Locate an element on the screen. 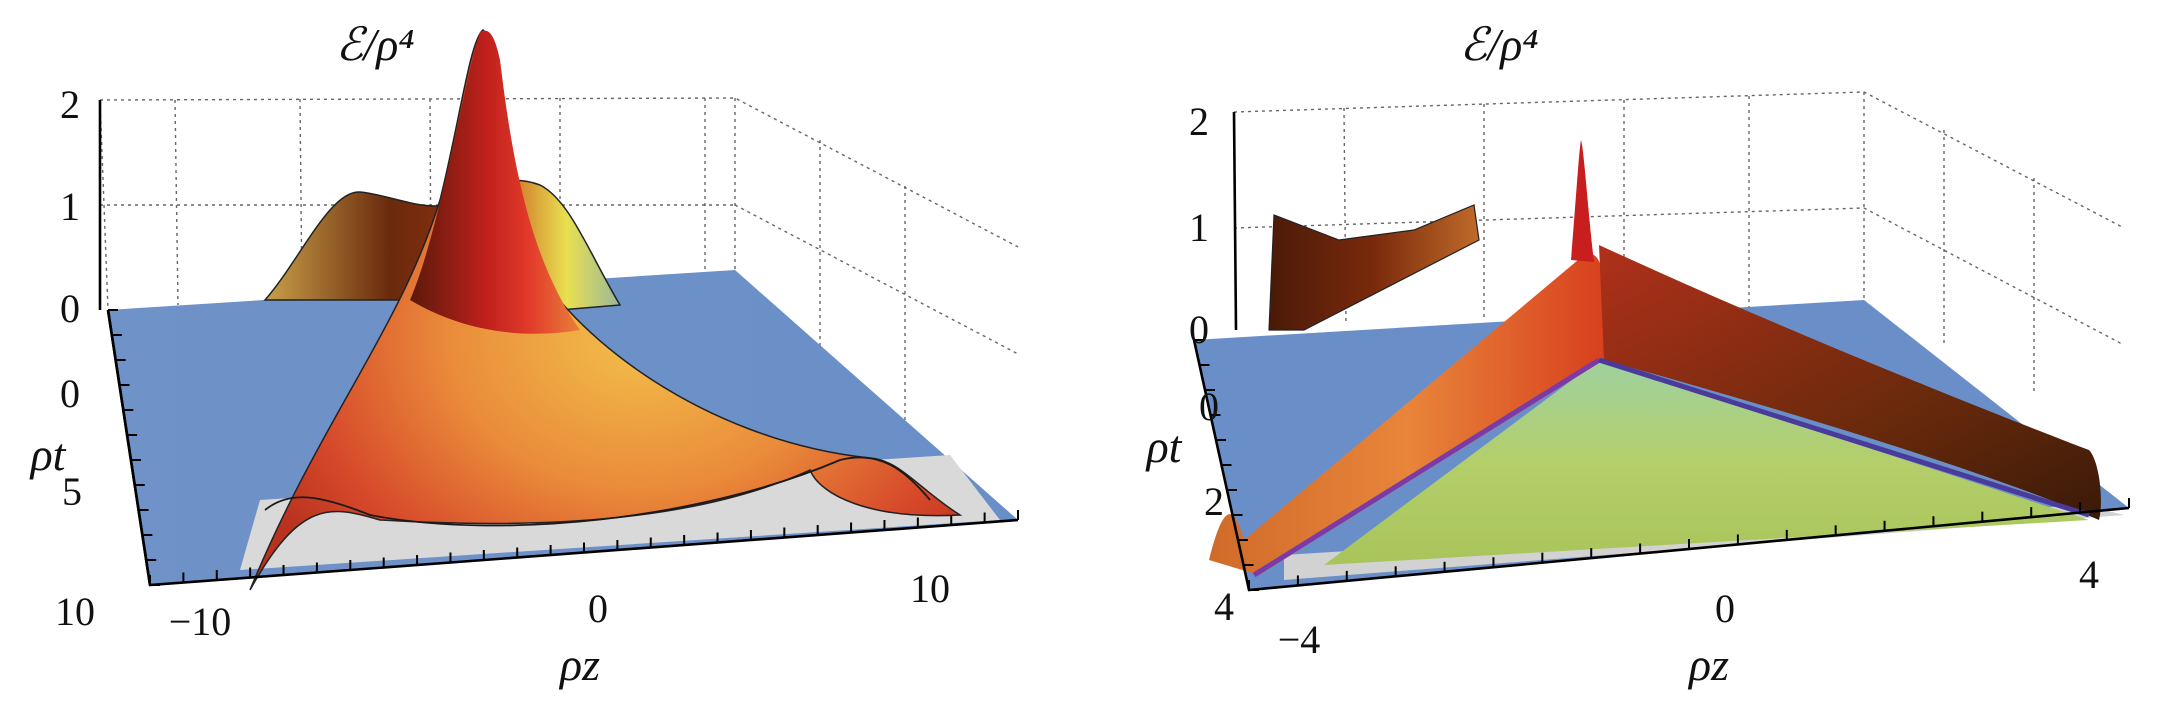 The width and height of the screenshot is (2167, 702). left-ytick-2: 10 is located at coordinates (75, 611).